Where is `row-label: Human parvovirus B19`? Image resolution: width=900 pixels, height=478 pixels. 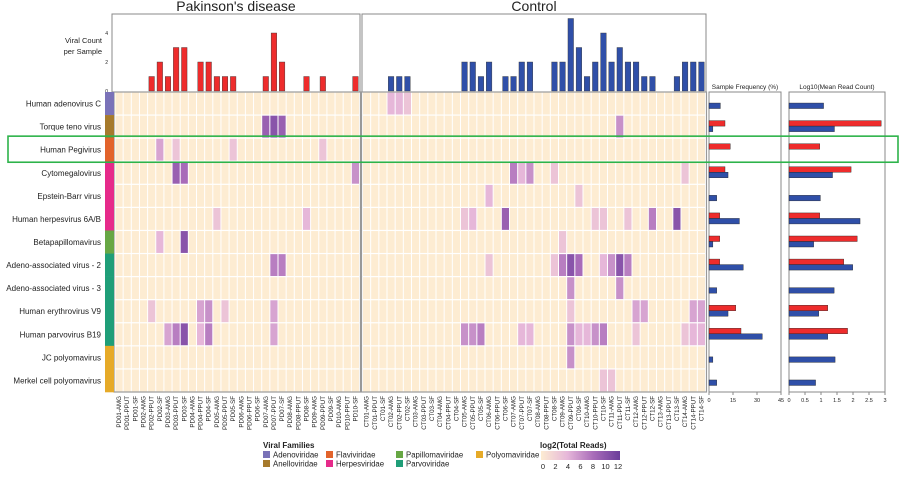 row-label: Human parvovirus B19 is located at coordinates (61, 334).